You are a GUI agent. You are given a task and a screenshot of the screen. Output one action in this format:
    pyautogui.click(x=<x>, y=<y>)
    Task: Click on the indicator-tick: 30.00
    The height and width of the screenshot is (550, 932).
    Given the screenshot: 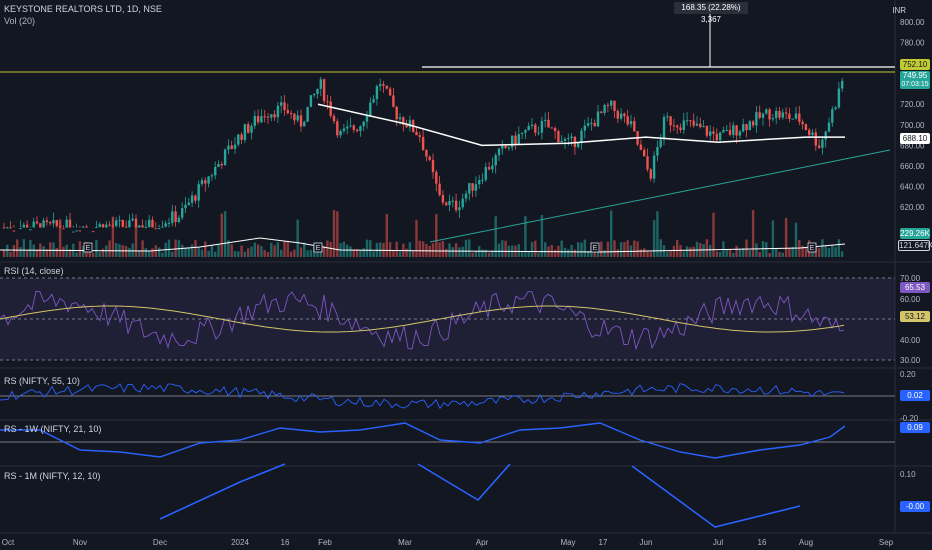 What is the action you would take?
    pyautogui.click(x=910, y=360)
    